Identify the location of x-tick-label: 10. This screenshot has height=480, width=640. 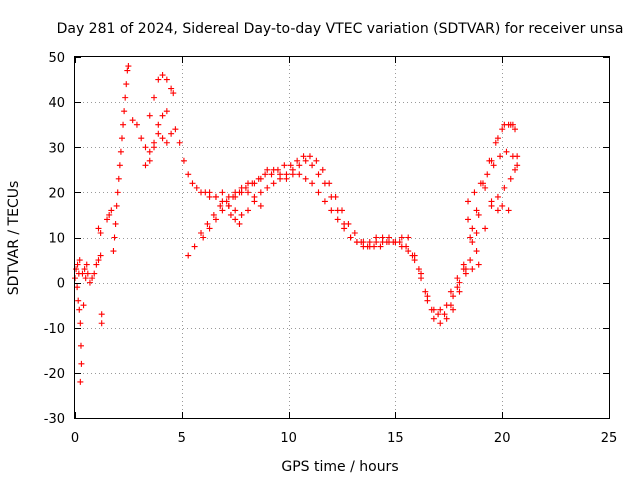
(288, 438).